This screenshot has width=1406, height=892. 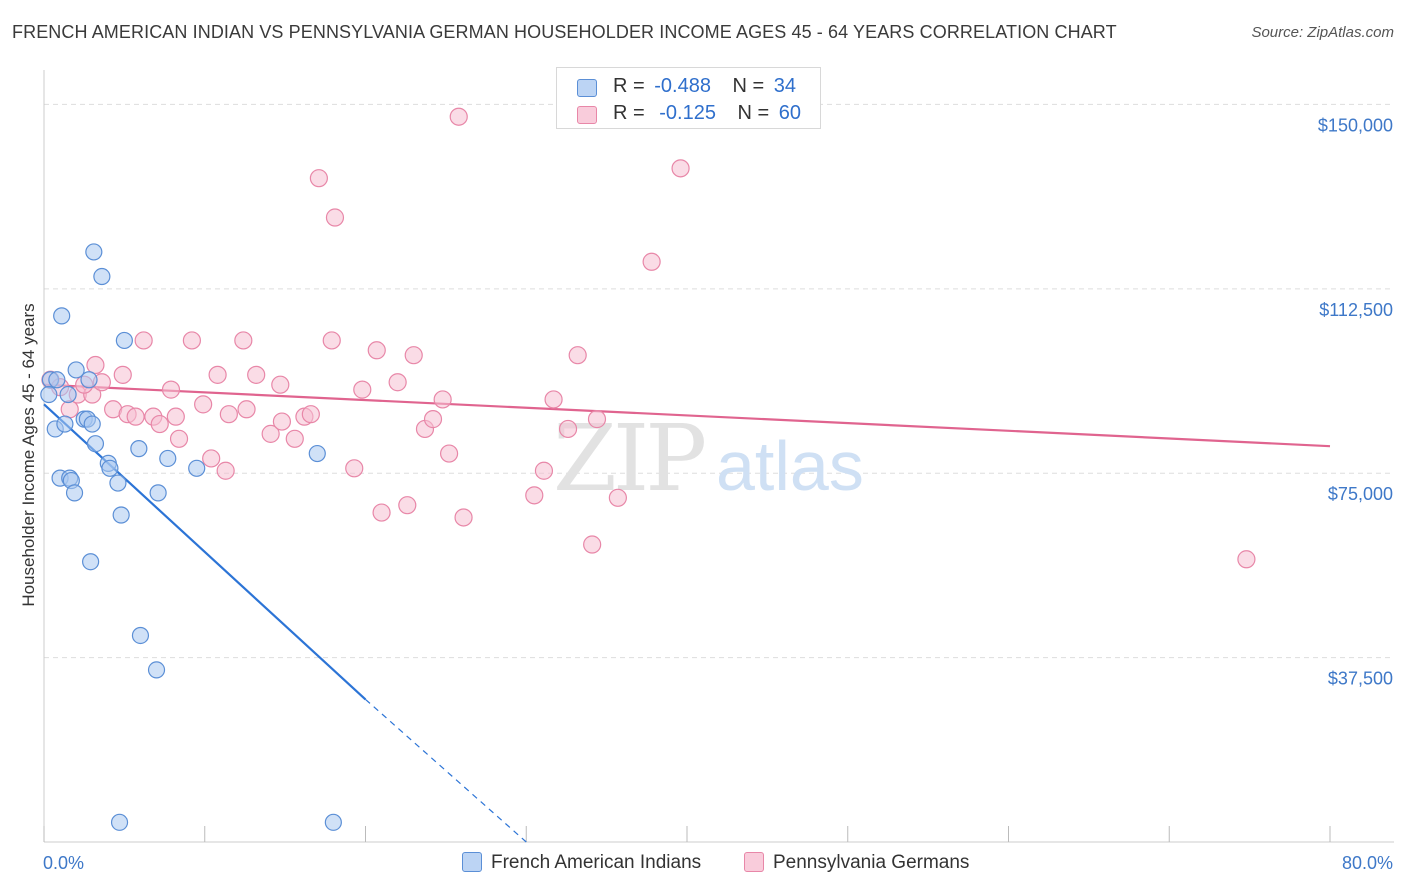 I want to click on french-american-indian-points, so click(x=191, y=537).